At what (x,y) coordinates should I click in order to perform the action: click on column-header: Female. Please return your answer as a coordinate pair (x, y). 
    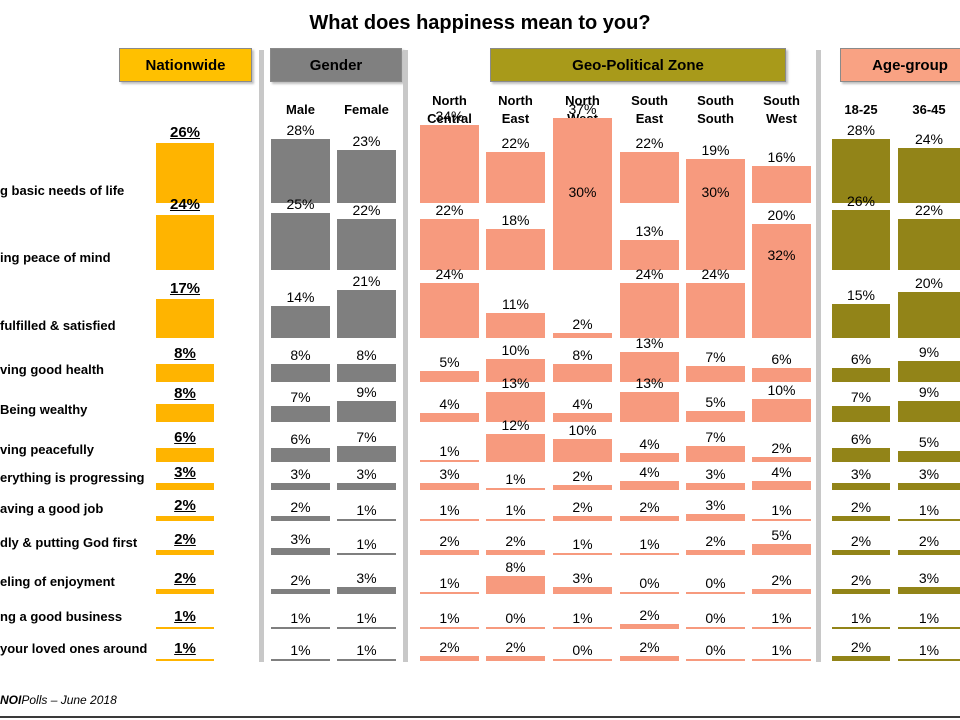
    Looking at the image, I should click on (366, 110).